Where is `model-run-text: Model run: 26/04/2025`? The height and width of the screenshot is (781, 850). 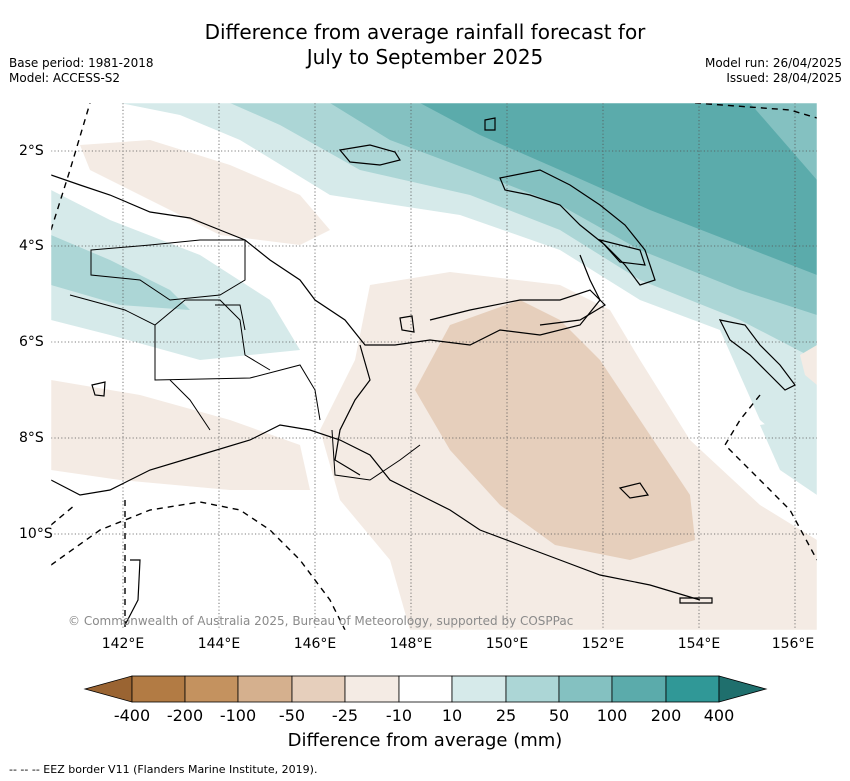
model-run-text: Model run: 26/04/2025 is located at coordinates (773, 63).